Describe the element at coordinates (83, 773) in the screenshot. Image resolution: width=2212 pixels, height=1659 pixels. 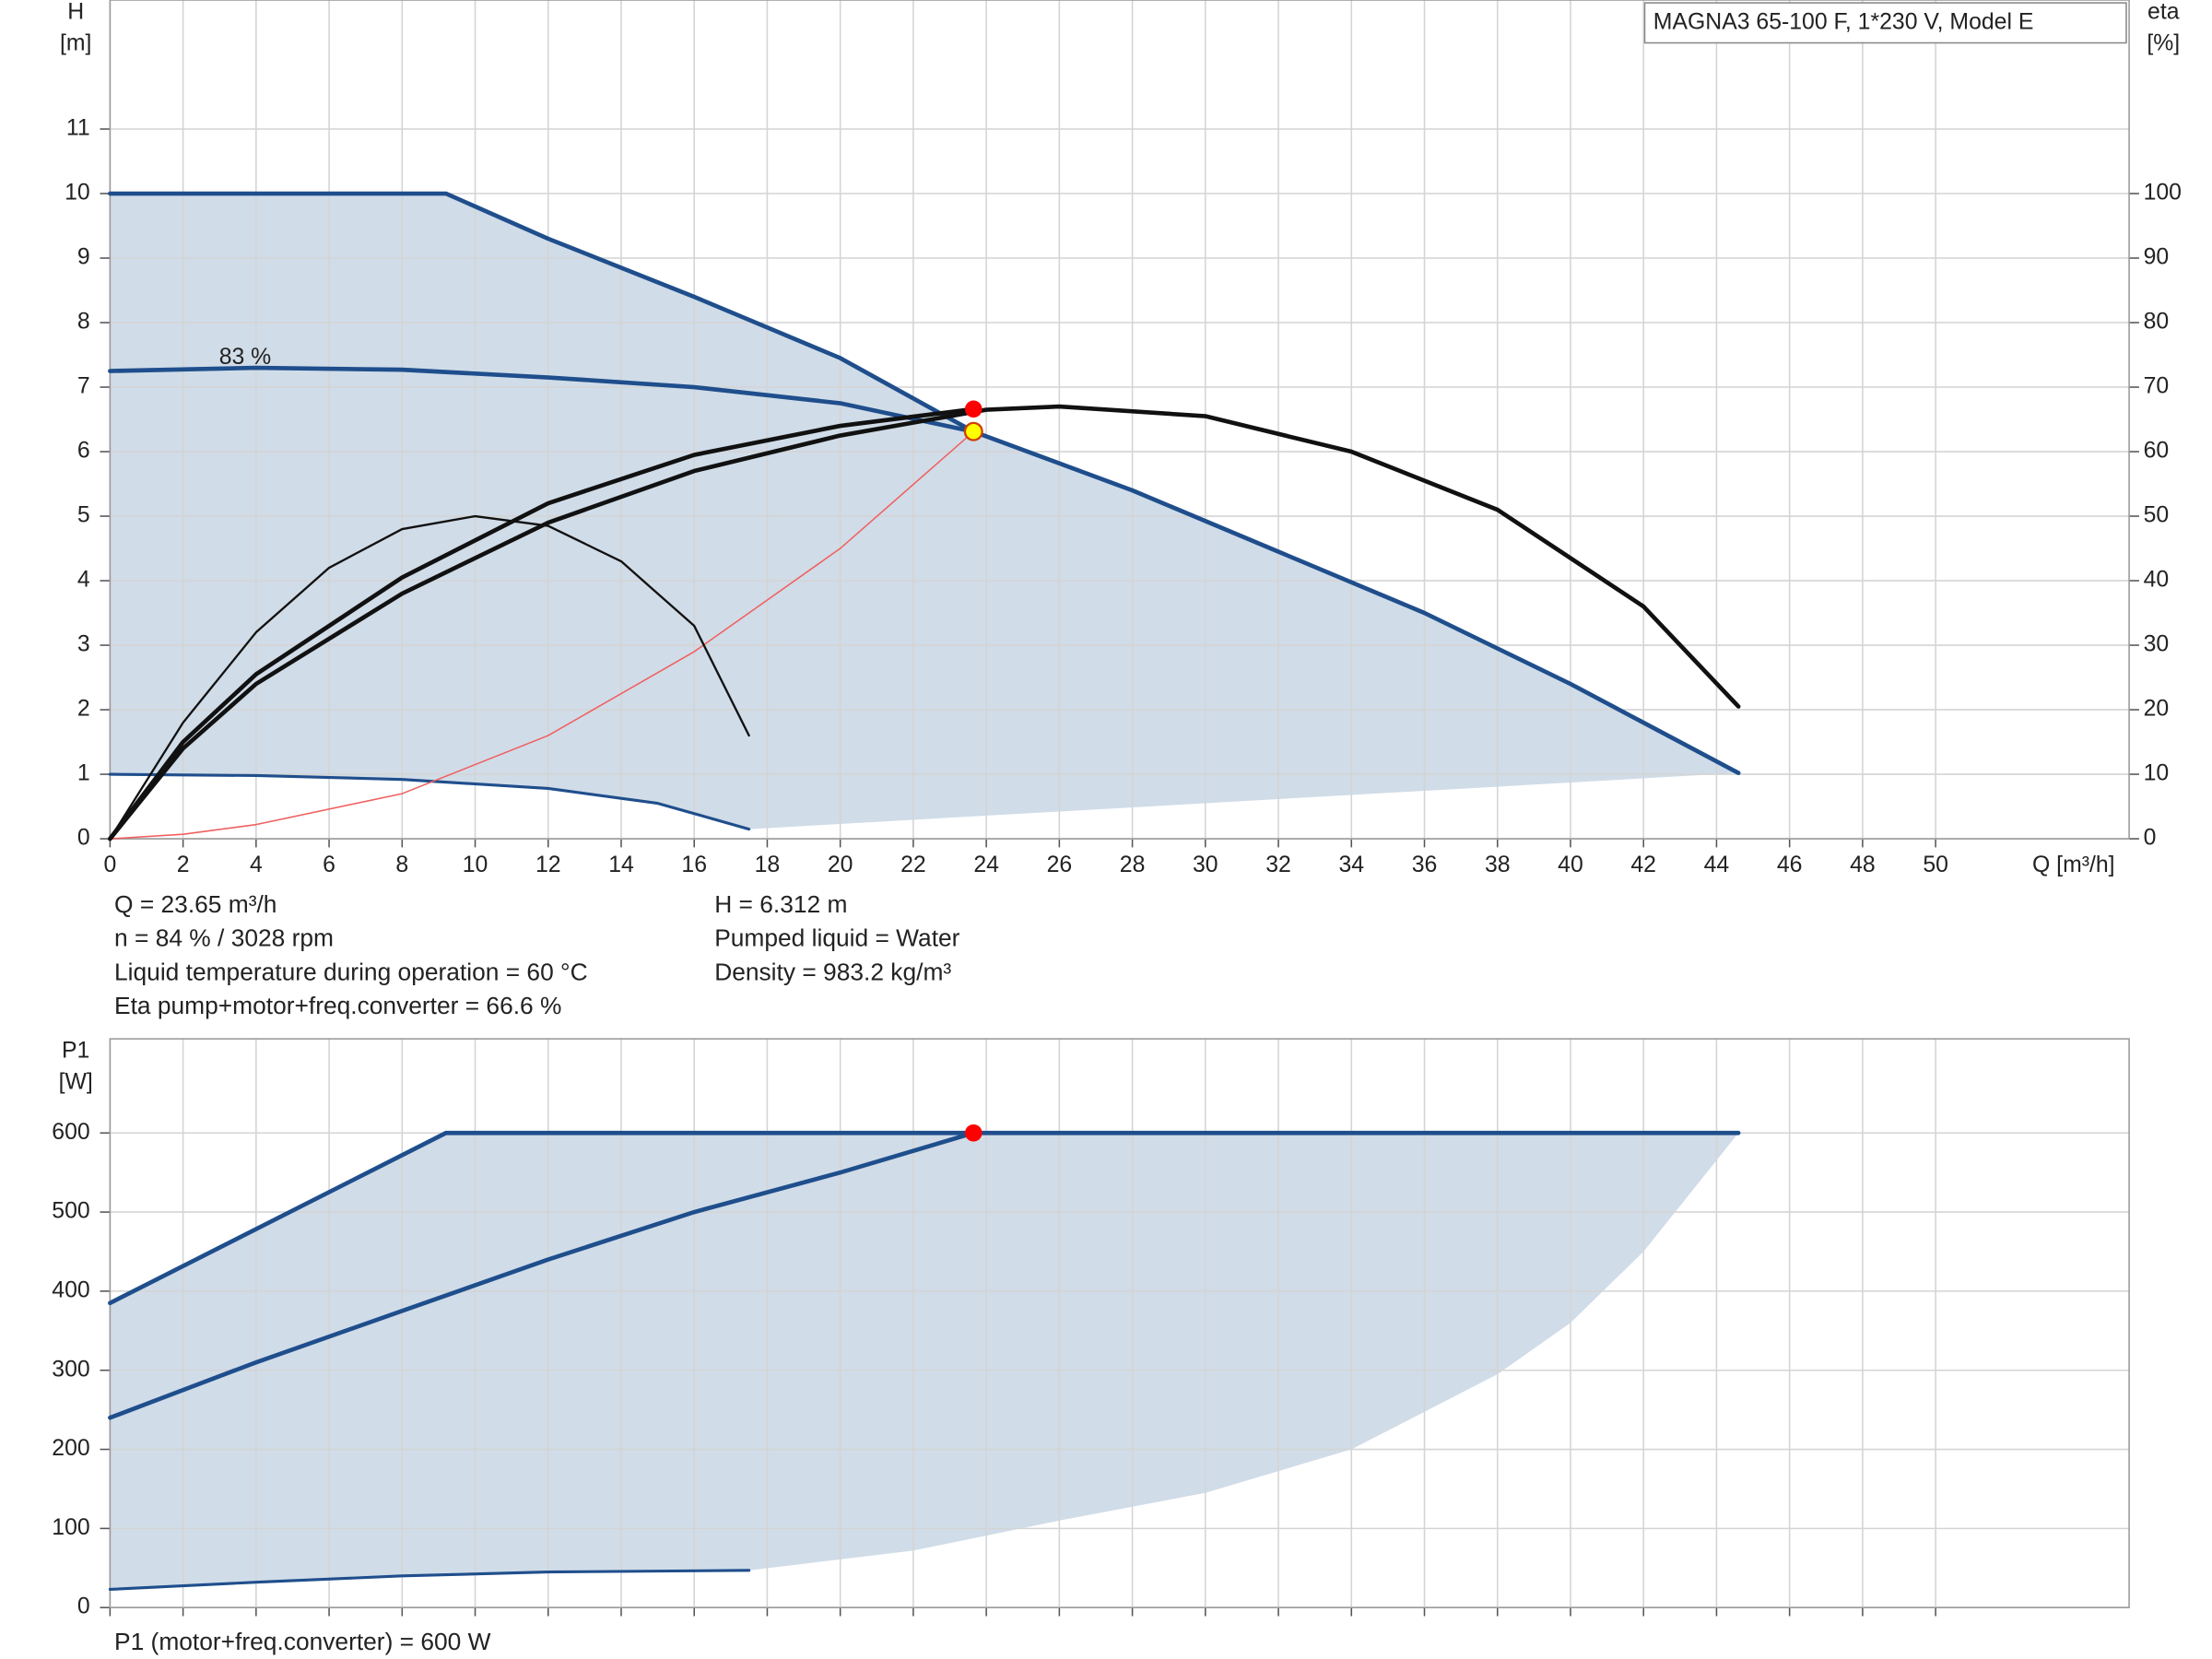
I see `y-tick-label: 1` at that location.